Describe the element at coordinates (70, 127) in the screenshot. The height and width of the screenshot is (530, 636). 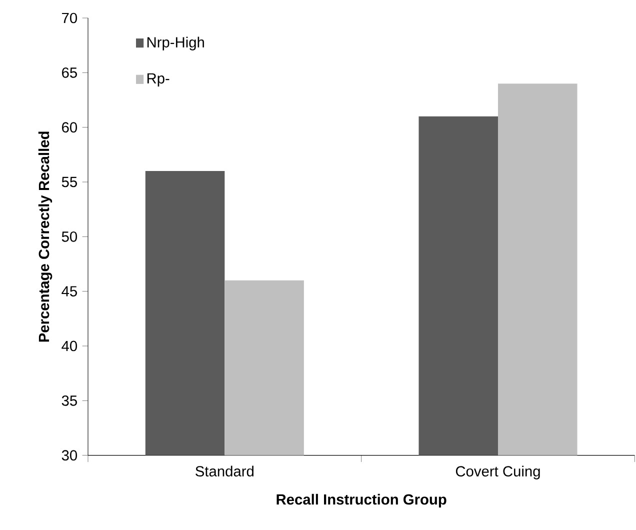
I see `y-tick-label: 60` at that location.